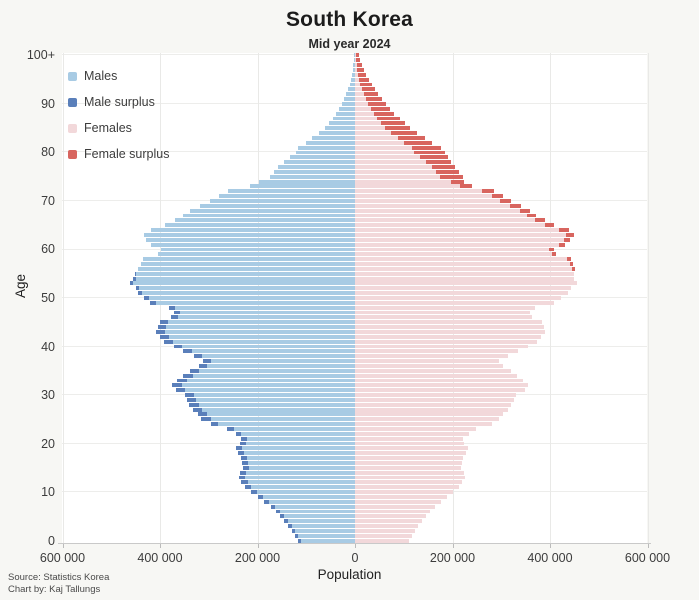  I want to click on legend-item-males: Males, so click(118, 76).